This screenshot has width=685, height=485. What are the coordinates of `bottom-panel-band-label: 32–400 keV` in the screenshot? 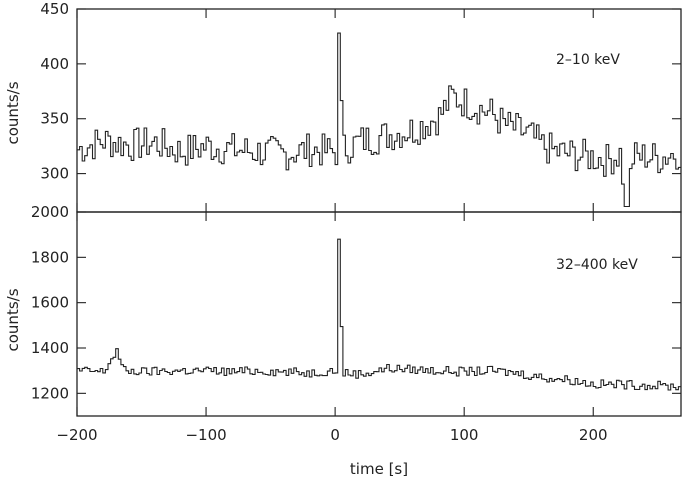 It's located at (597, 265).